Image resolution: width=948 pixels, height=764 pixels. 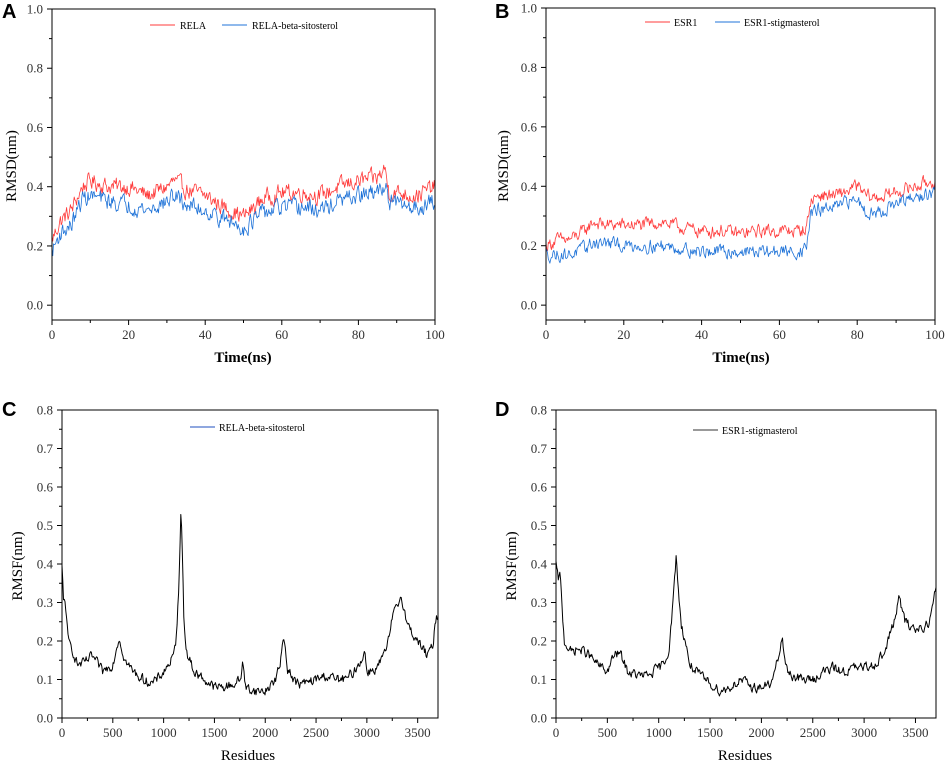 I want to click on y-tick-label-c-0.1: 0.1, so click(x=45, y=679).